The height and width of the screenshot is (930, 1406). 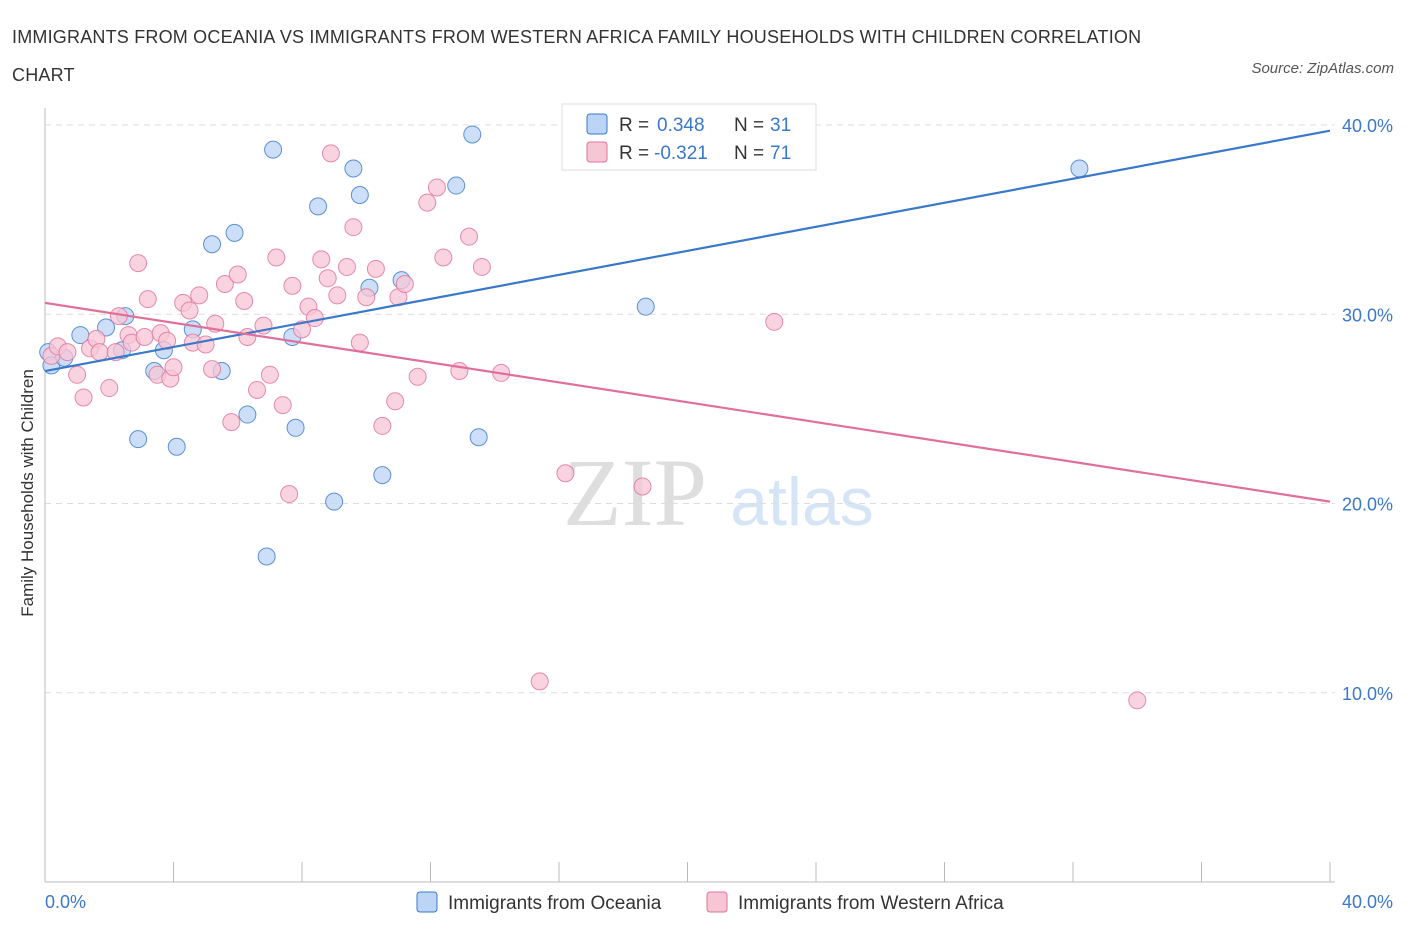 I want to click on bottom-legend-western-africa: Immigrants from Western Africa, so click(x=871, y=903).